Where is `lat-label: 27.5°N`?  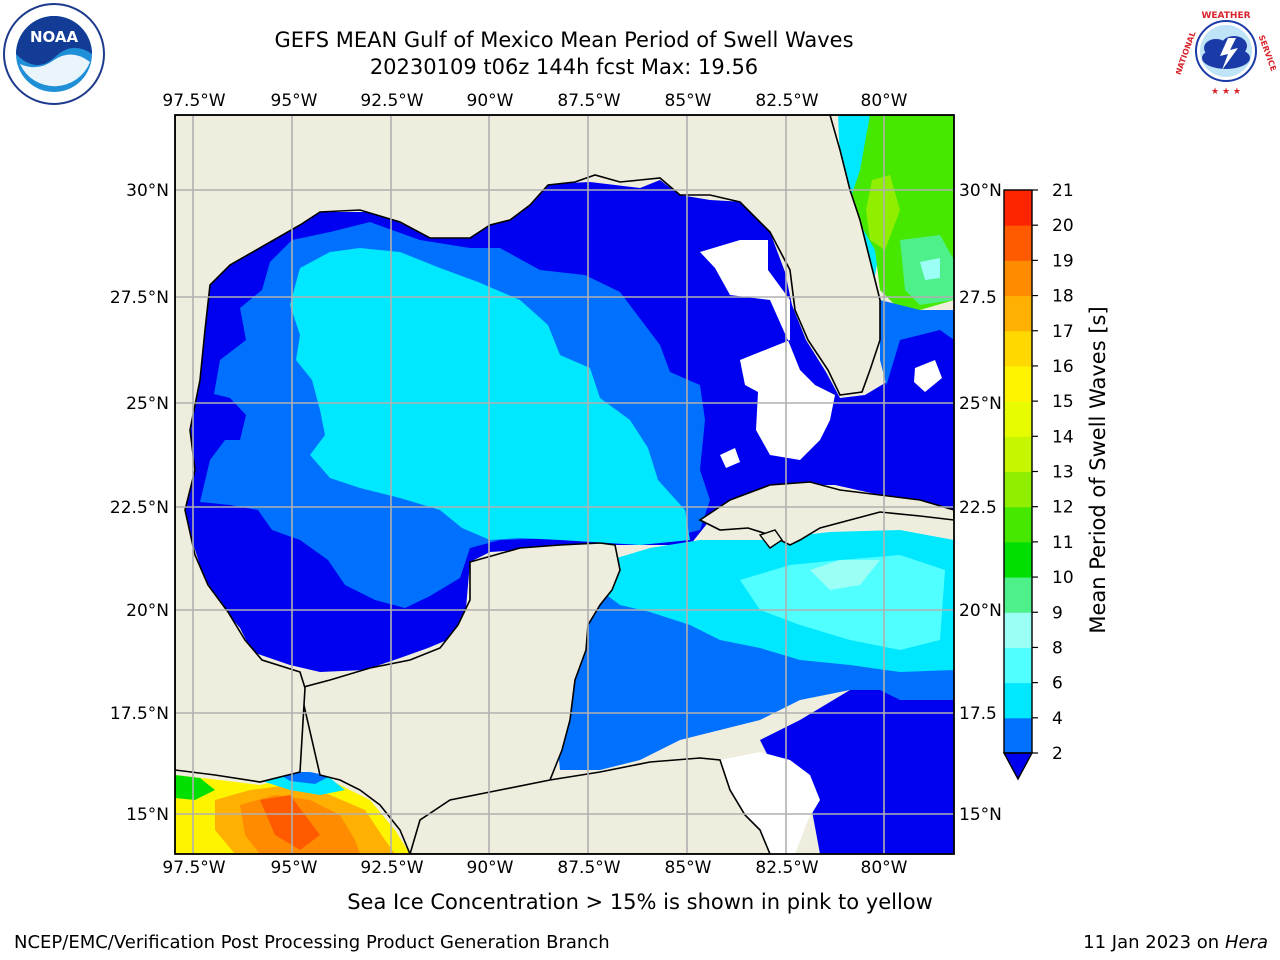 lat-label: 27.5°N is located at coordinates (139, 298).